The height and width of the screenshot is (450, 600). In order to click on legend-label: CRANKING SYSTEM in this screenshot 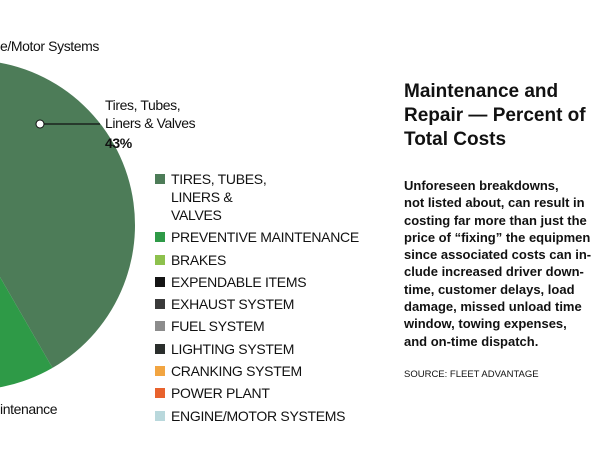, I will do `click(236, 371)`.